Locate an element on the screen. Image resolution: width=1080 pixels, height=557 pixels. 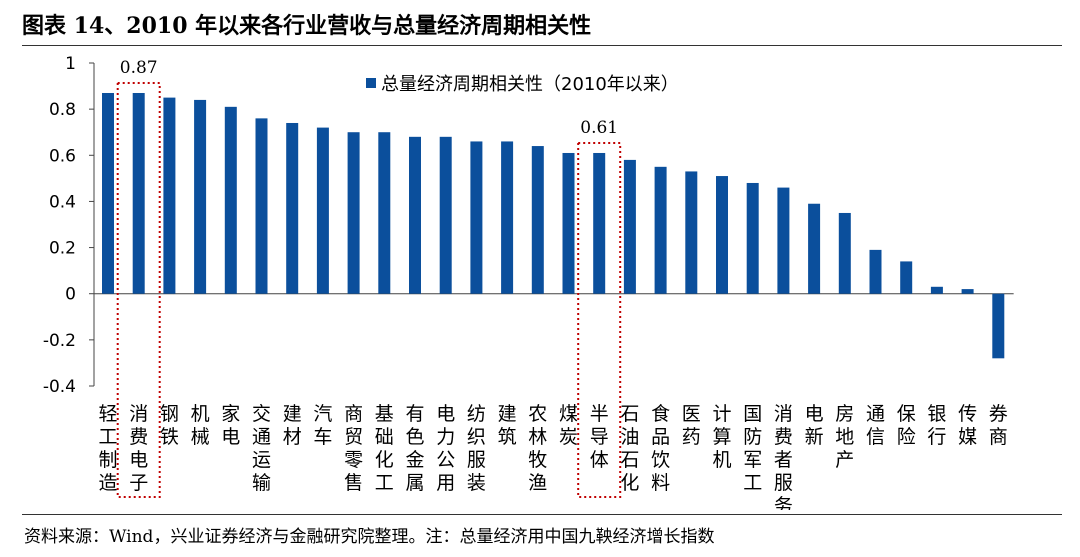
category-label: 食品饮料 is located at coordinates (660, 448).